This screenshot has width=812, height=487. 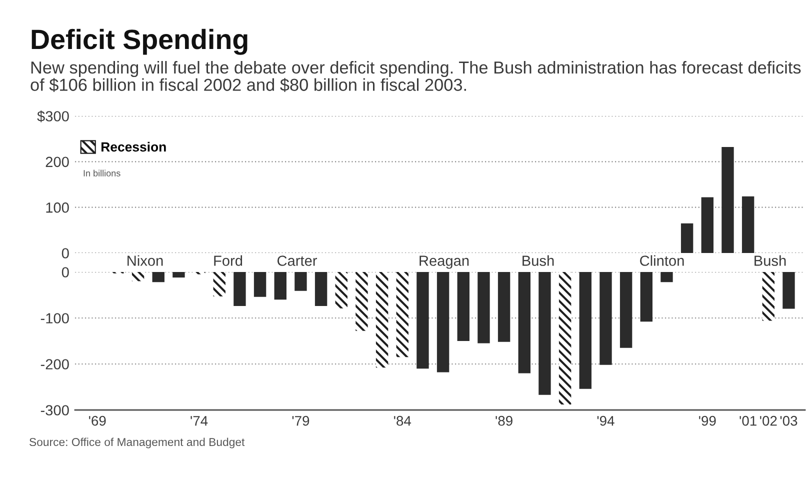 What do you see at coordinates (662, 260) in the screenshot?
I see `text: Clinton` at bounding box center [662, 260].